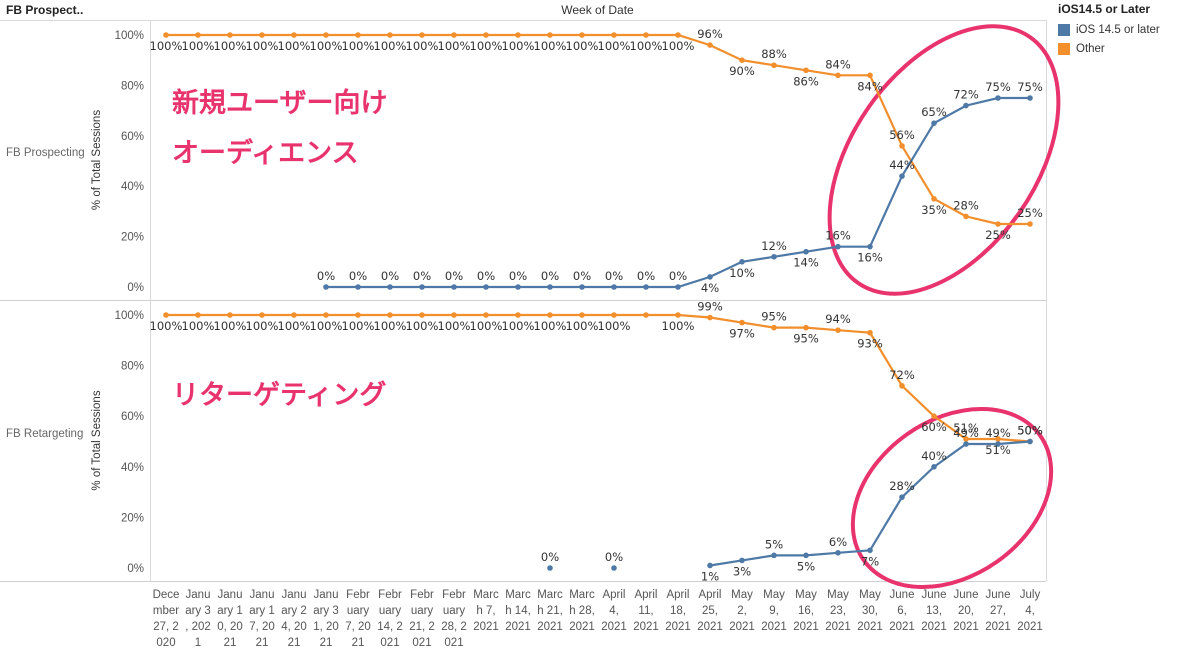 Image resolution: width=1197 pixels, height=660 pixels. Describe the element at coordinates (262, 619) in the screenshot. I see `x-tick-label: Janu ary 1 7, 20 21` at that location.